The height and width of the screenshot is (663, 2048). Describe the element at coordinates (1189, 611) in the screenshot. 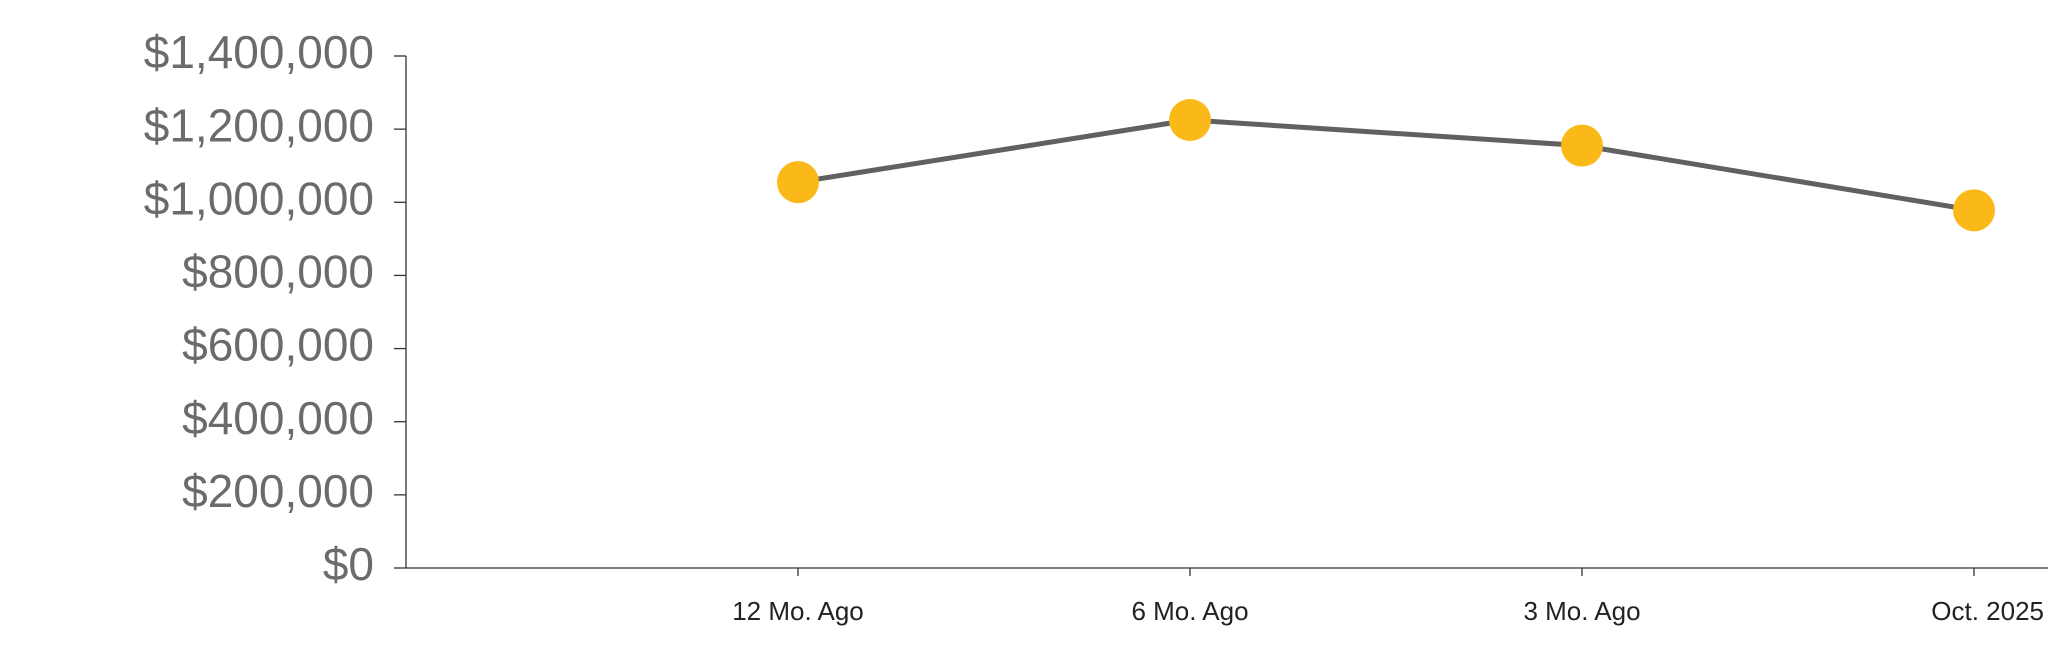

I see `x-tick-label: 6 Mo. Ago` at that location.